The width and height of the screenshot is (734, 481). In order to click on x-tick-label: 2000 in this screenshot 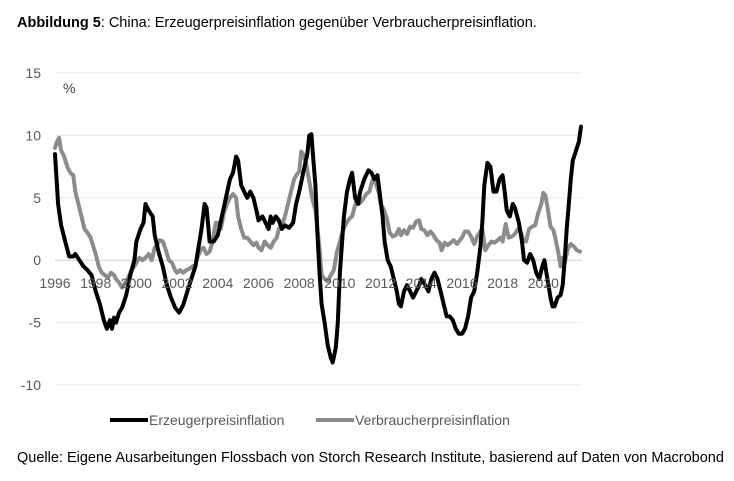, I will do `click(136, 283)`.